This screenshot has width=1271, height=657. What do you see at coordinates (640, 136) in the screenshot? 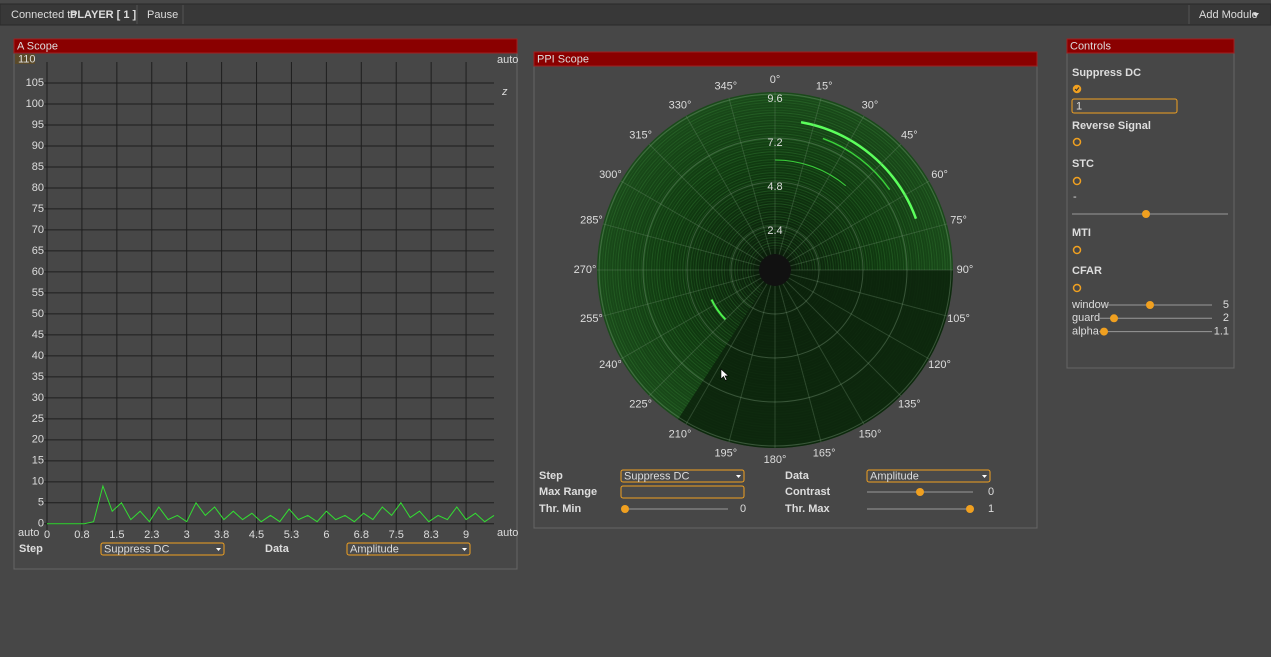
I see `angle-label: 315°` at bounding box center [640, 136].